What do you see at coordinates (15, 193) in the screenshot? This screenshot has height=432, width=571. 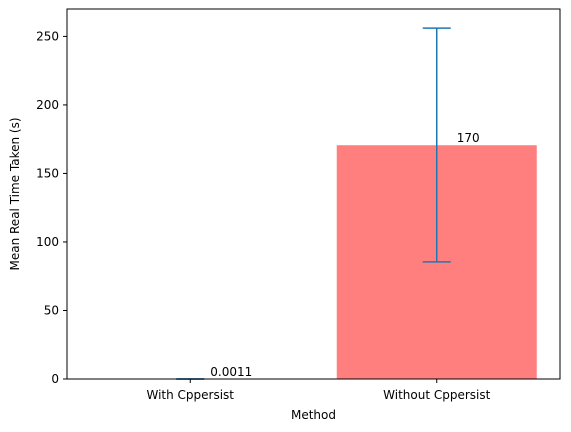 I see `y-axis-label: Mean Real Time Taken (s)` at bounding box center [15, 193].